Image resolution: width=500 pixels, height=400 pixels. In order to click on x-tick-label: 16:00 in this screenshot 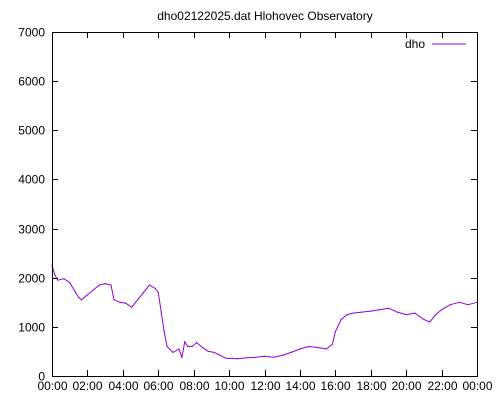, I will do `click(335, 386)`.